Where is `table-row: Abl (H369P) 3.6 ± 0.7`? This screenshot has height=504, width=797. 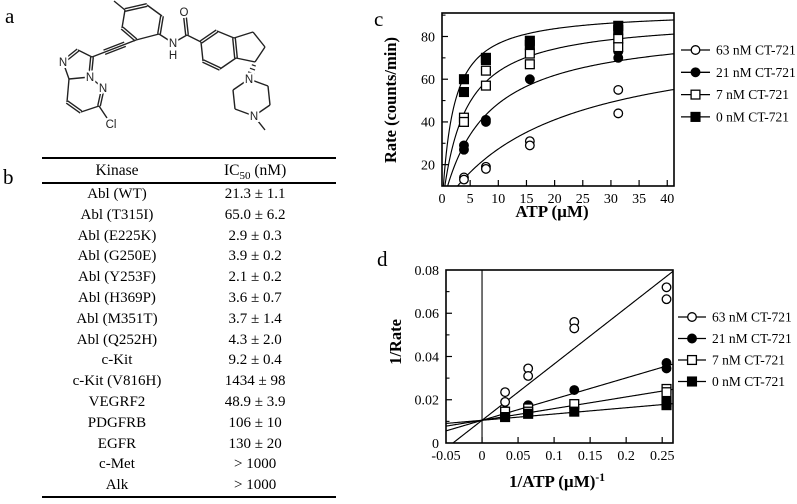
table-row: Abl (H369P) 3.6 ± 0.7 is located at coordinates (189, 298).